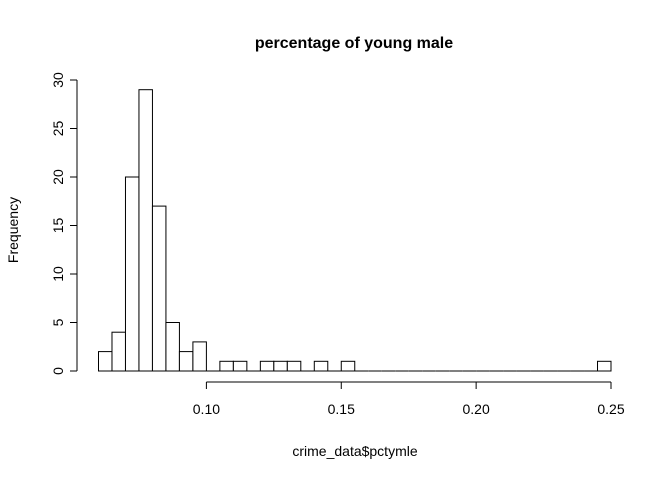 This screenshot has width=672, height=480. What do you see at coordinates (409, 399) in the screenshot?
I see `x-axis: 0.10 0.15 0.20 0.25` at bounding box center [409, 399].